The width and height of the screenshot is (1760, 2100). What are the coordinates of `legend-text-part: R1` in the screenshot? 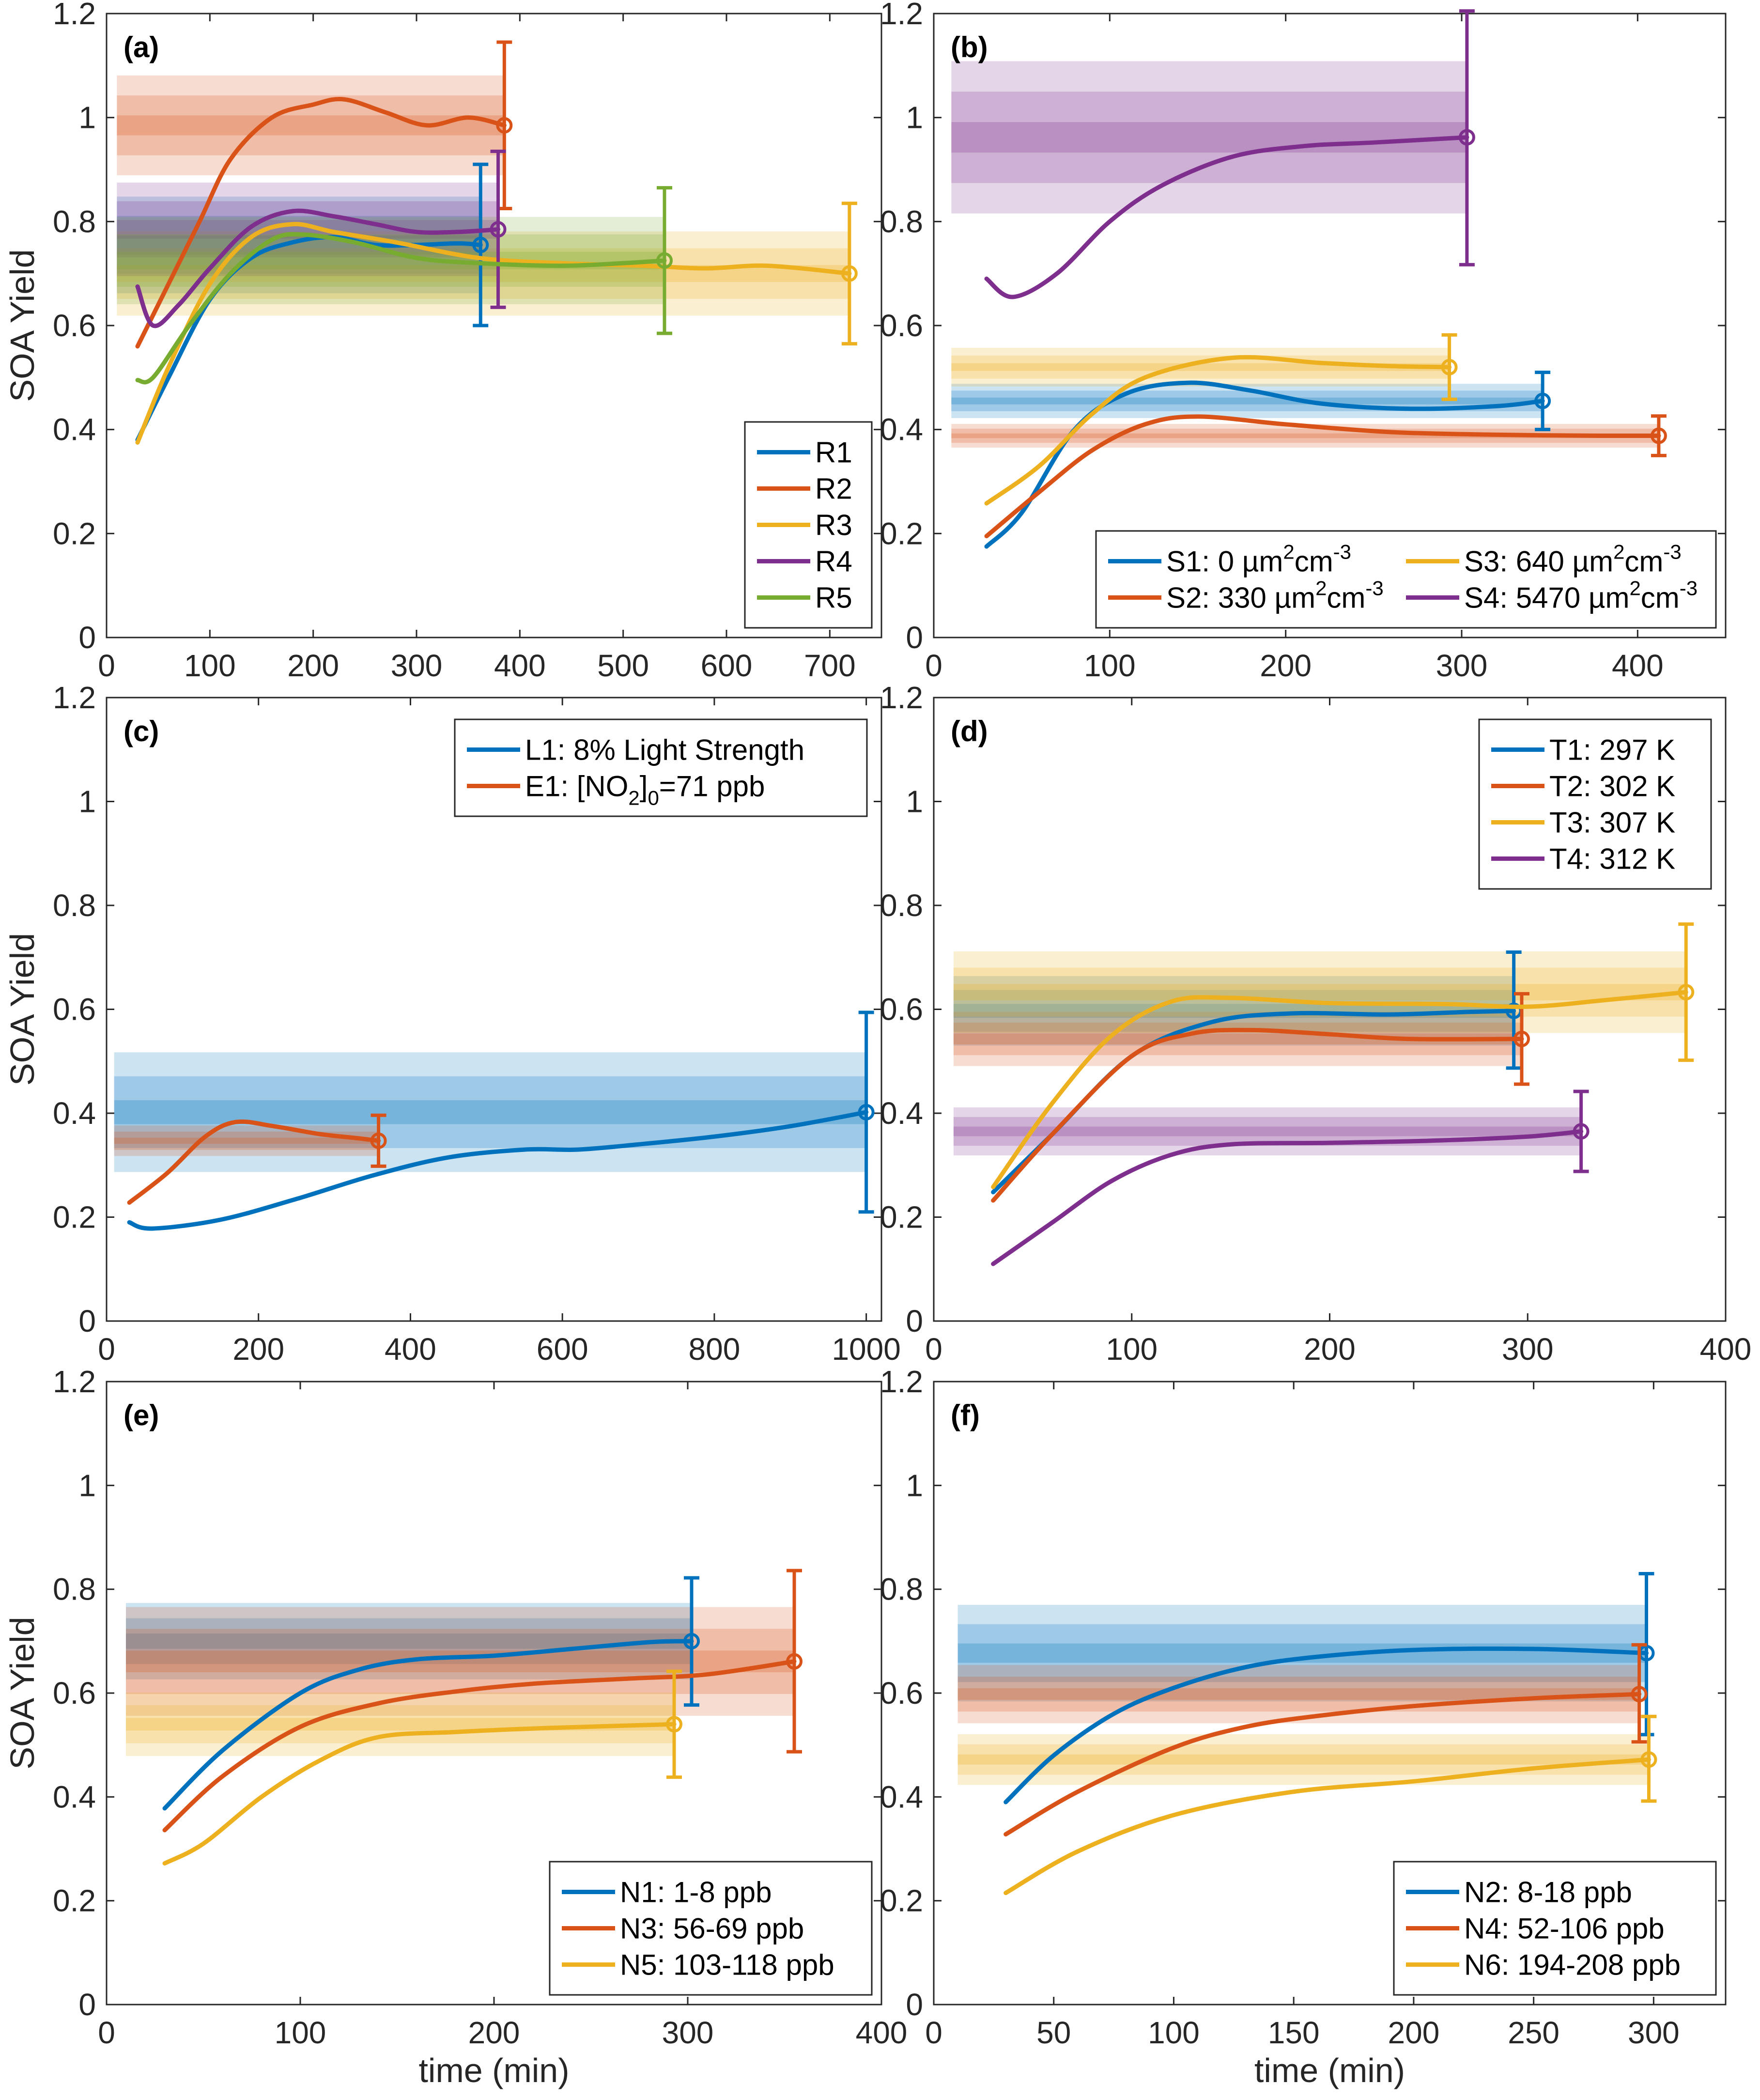 It's located at (834, 452).